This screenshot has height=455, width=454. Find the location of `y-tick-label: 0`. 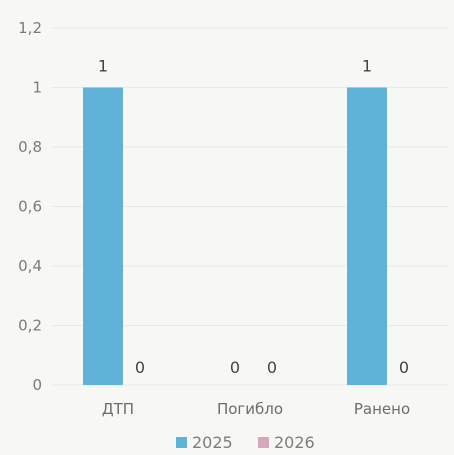

y-tick-label: 0 is located at coordinates (37, 385).